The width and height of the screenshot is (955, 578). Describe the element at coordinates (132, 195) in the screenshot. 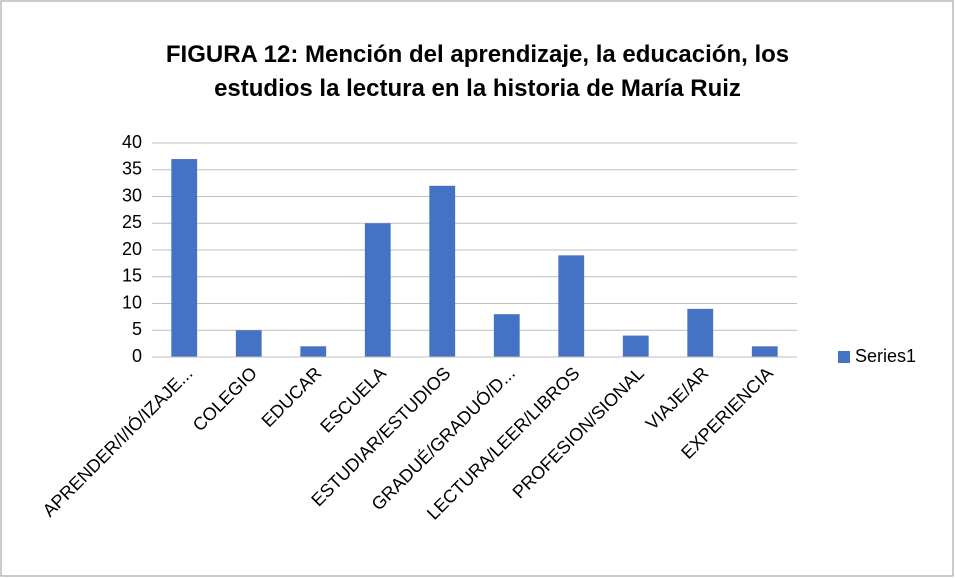

I see `y-tick-label: 30` at that location.